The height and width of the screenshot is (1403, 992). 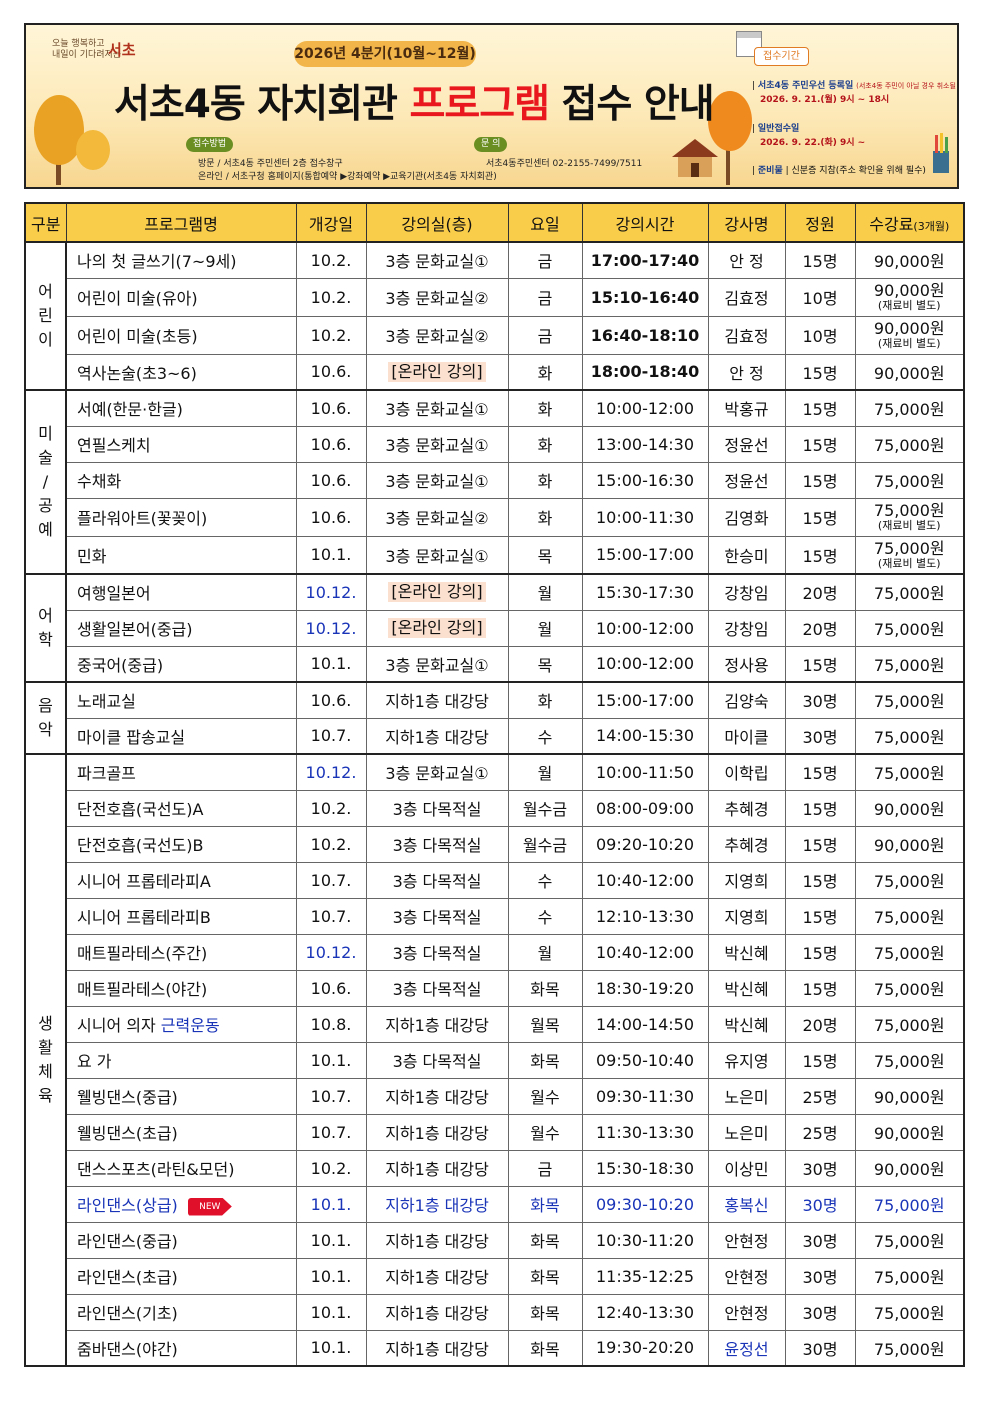 I want to click on start-date: 10.8., so click(x=331, y=1024).